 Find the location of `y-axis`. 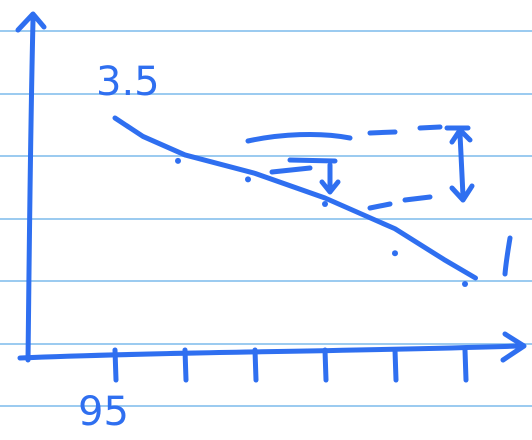

y-axis is located at coordinates (30, 190).